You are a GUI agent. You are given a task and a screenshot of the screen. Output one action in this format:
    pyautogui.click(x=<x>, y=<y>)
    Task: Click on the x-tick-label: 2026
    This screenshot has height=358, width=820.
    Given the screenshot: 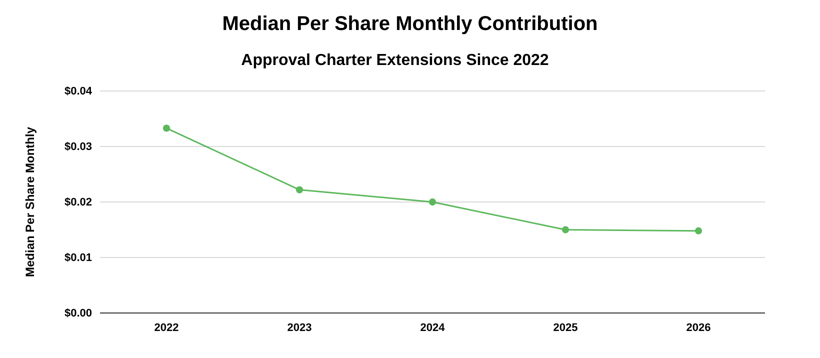 What is the action you would take?
    pyautogui.click(x=698, y=328)
    